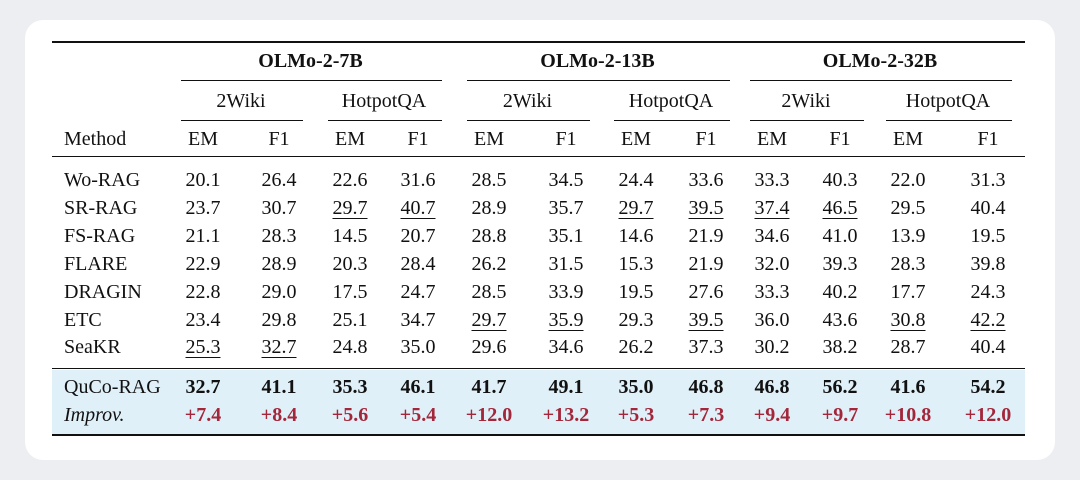 Image resolution: width=1080 pixels, height=480 pixels. I want to click on cell: 35.1, so click(566, 235).